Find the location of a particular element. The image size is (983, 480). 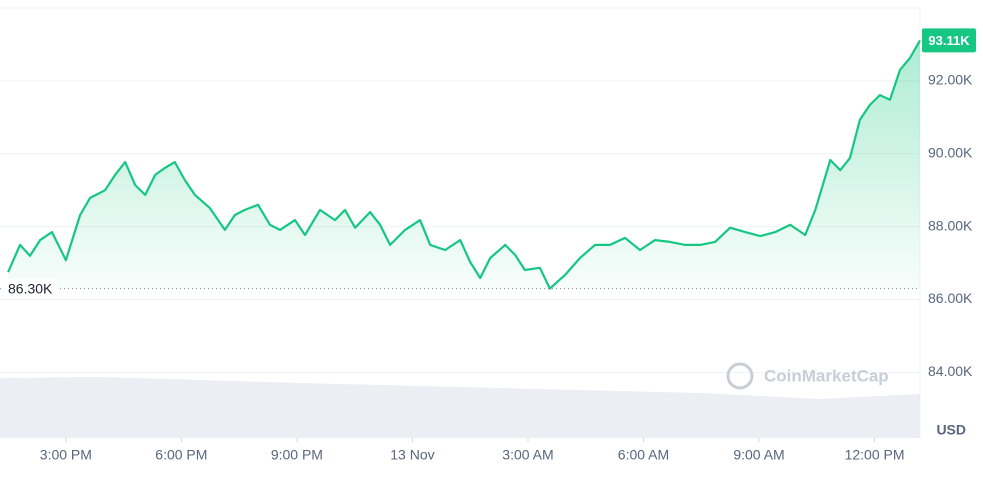

x-tick-label: 6:00 PM is located at coordinates (181, 455).